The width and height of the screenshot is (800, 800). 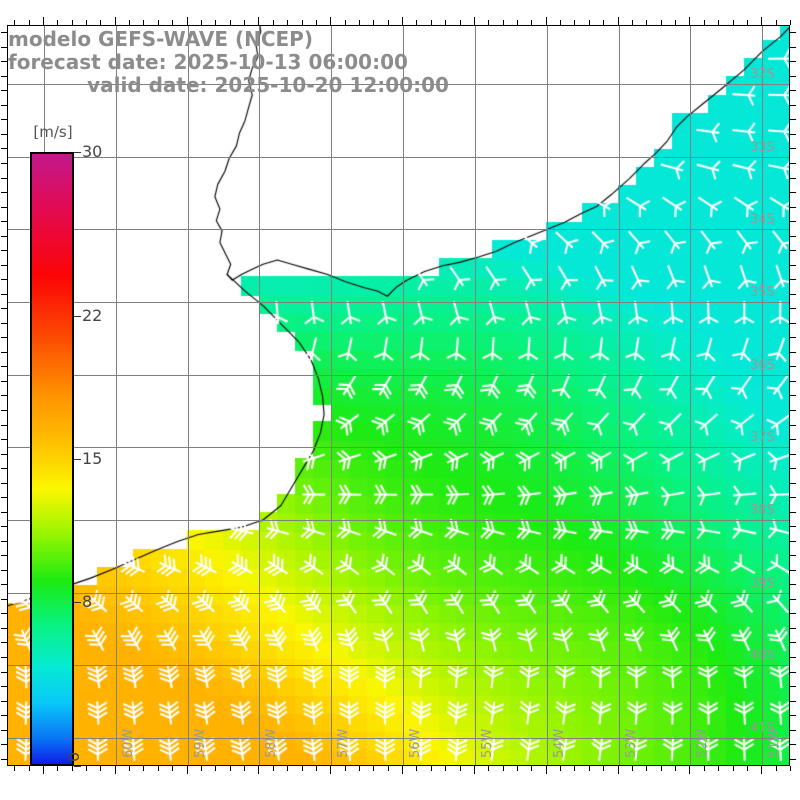 What do you see at coordinates (762, 75) in the screenshot?
I see `latitude-label: 32S` at bounding box center [762, 75].